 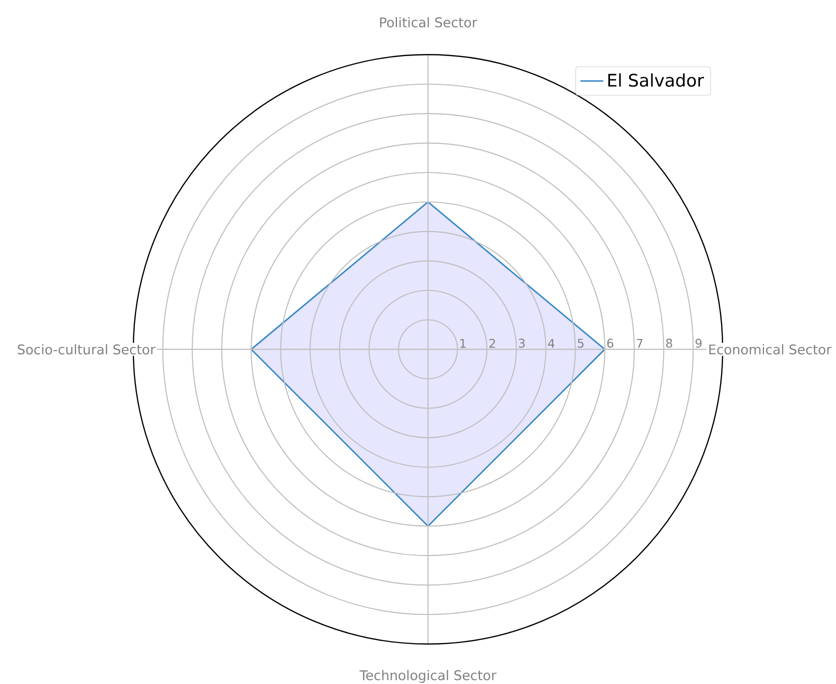 I want to click on y-tick-label: 6, so click(x=610, y=343).